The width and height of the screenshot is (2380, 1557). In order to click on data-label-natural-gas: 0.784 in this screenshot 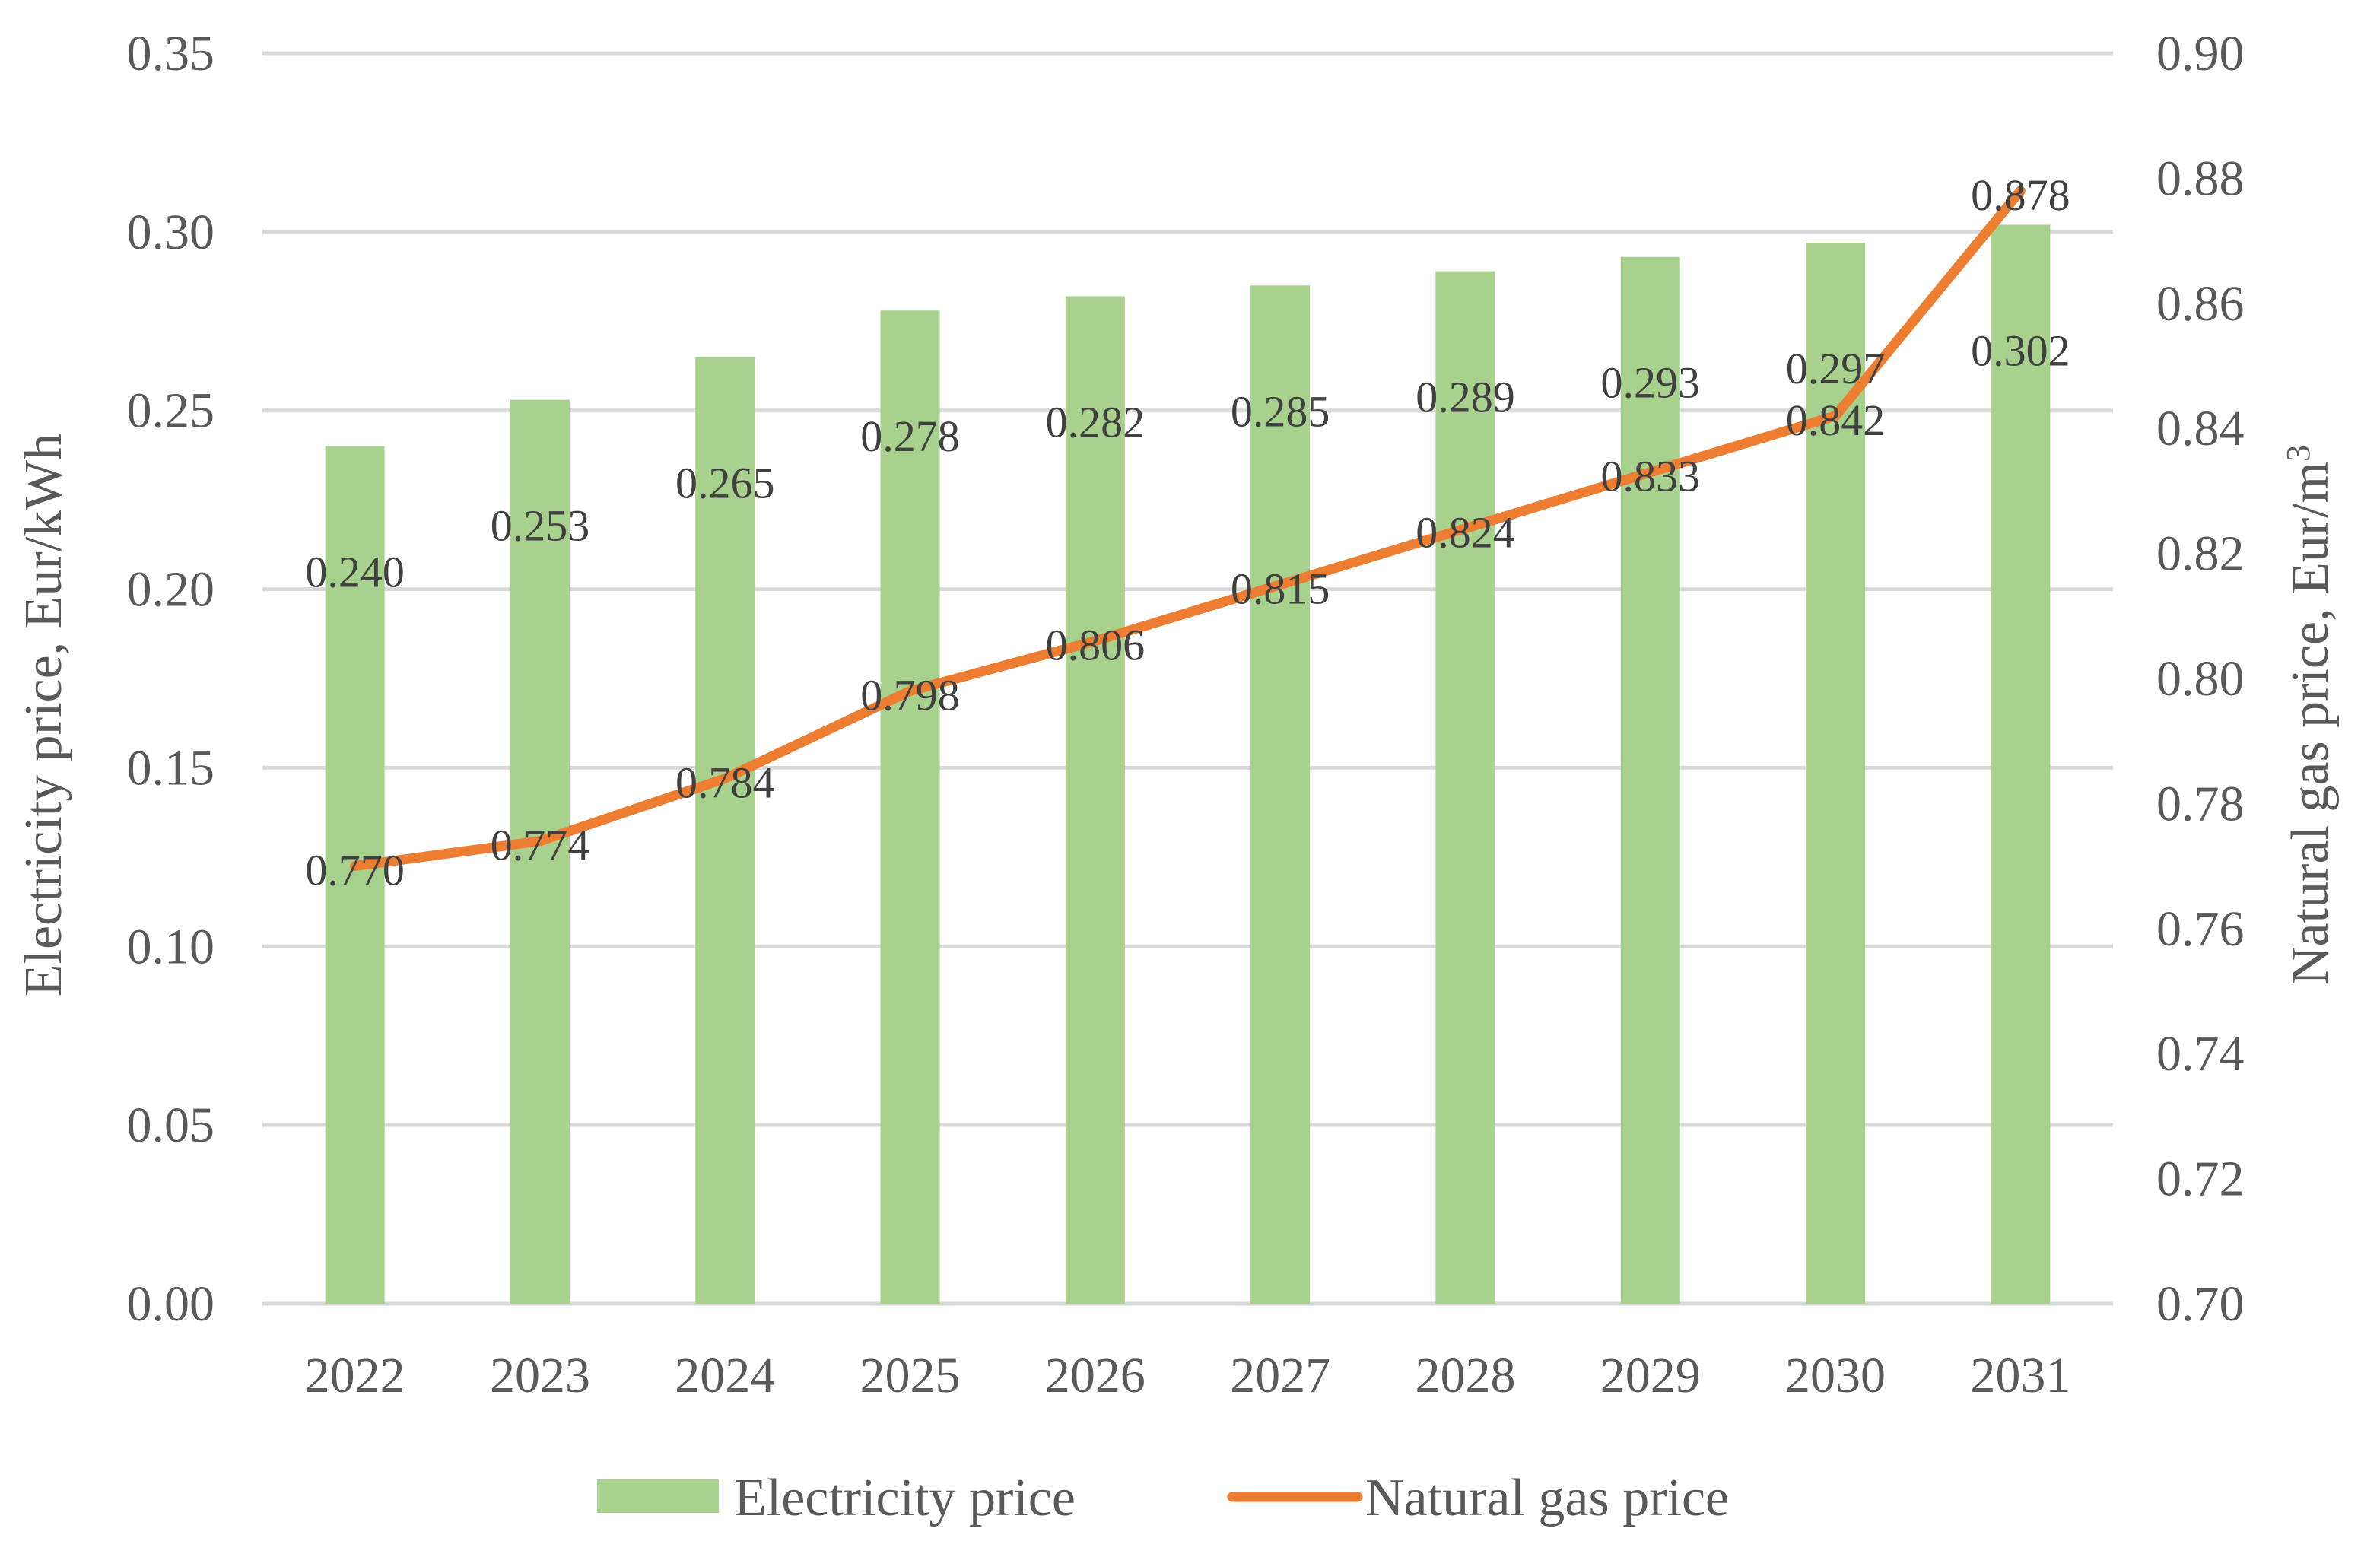, I will do `click(725, 783)`.